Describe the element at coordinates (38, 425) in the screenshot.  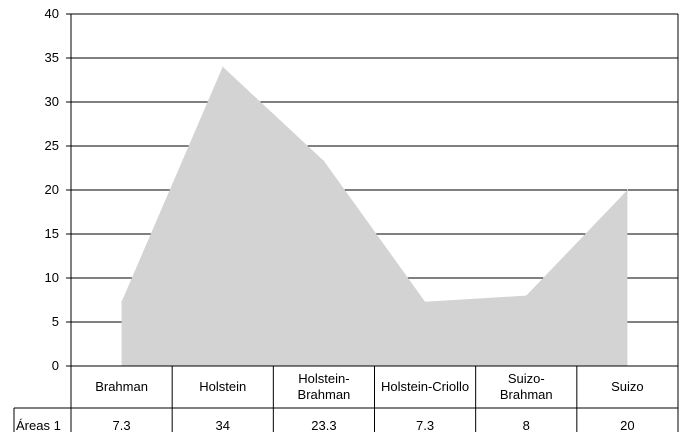
I see `series-label: Áreas 1` at that location.